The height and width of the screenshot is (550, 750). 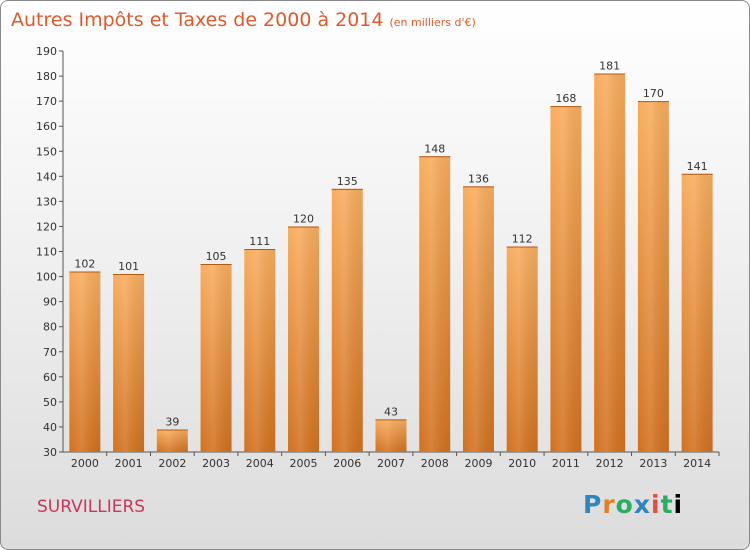 I want to click on y-tick-label: 130, so click(x=46, y=201).